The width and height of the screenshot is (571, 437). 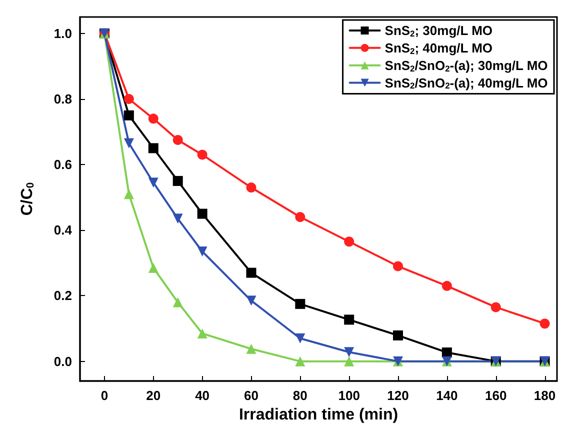 What do you see at coordinates (545, 395) in the screenshot?
I see `x-tick-label: 180` at bounding box center [545, 395].